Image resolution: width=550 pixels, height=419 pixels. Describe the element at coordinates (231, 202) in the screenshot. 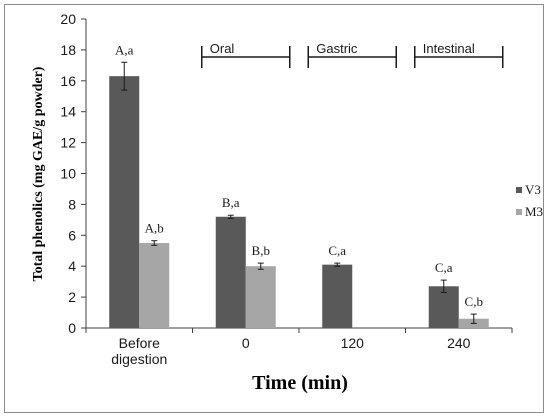

I see `data-label: B,a` at that location.